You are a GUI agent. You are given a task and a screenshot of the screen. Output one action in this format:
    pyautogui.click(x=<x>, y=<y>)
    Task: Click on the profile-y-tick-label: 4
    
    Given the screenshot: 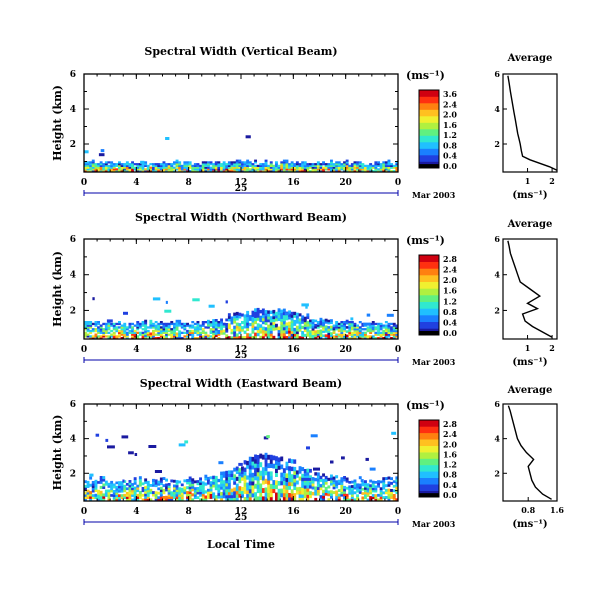 What is the action you would take?
    pyautogui.click(x=497, y=109)
    